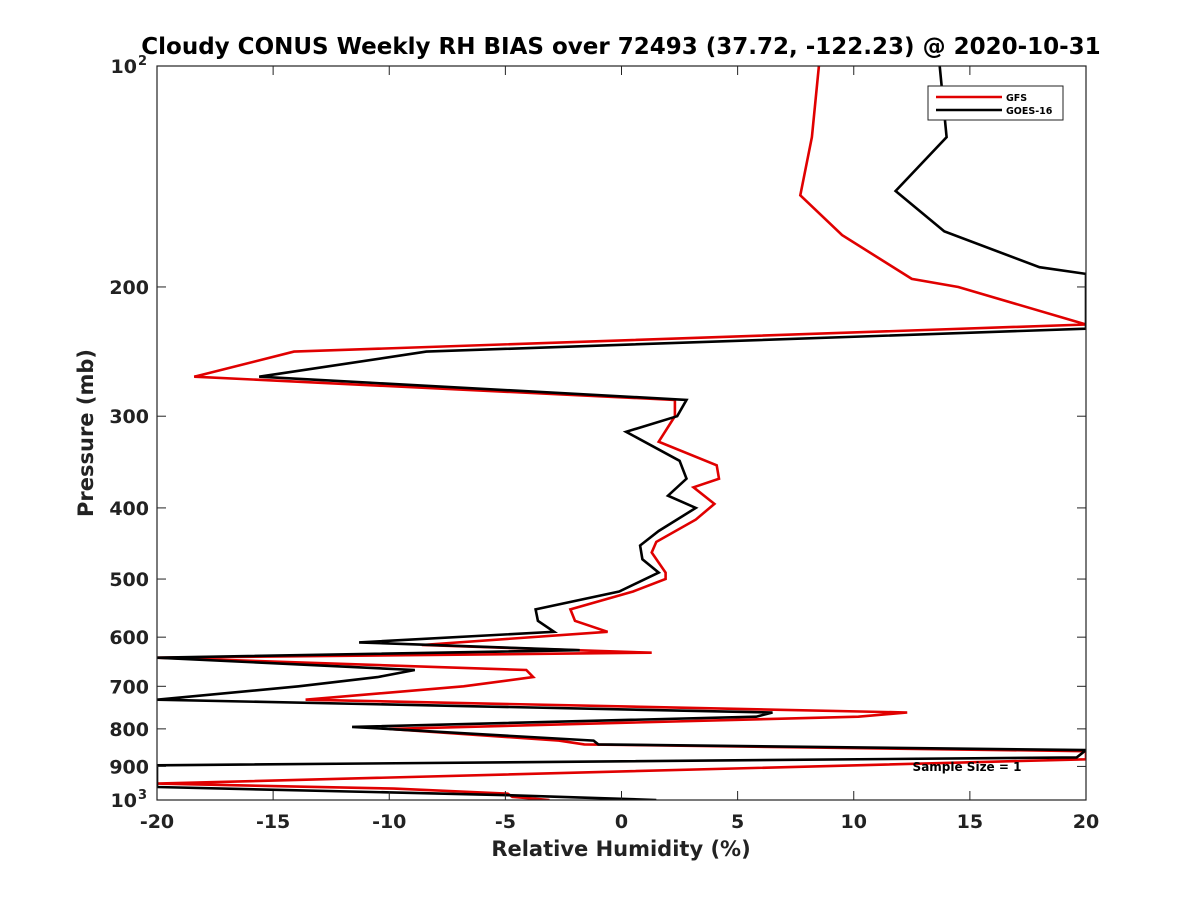 Image resolution: width=1200 pixels, height=900 pixels. I want to click on x-tick-label: -15, so click(273, 822).